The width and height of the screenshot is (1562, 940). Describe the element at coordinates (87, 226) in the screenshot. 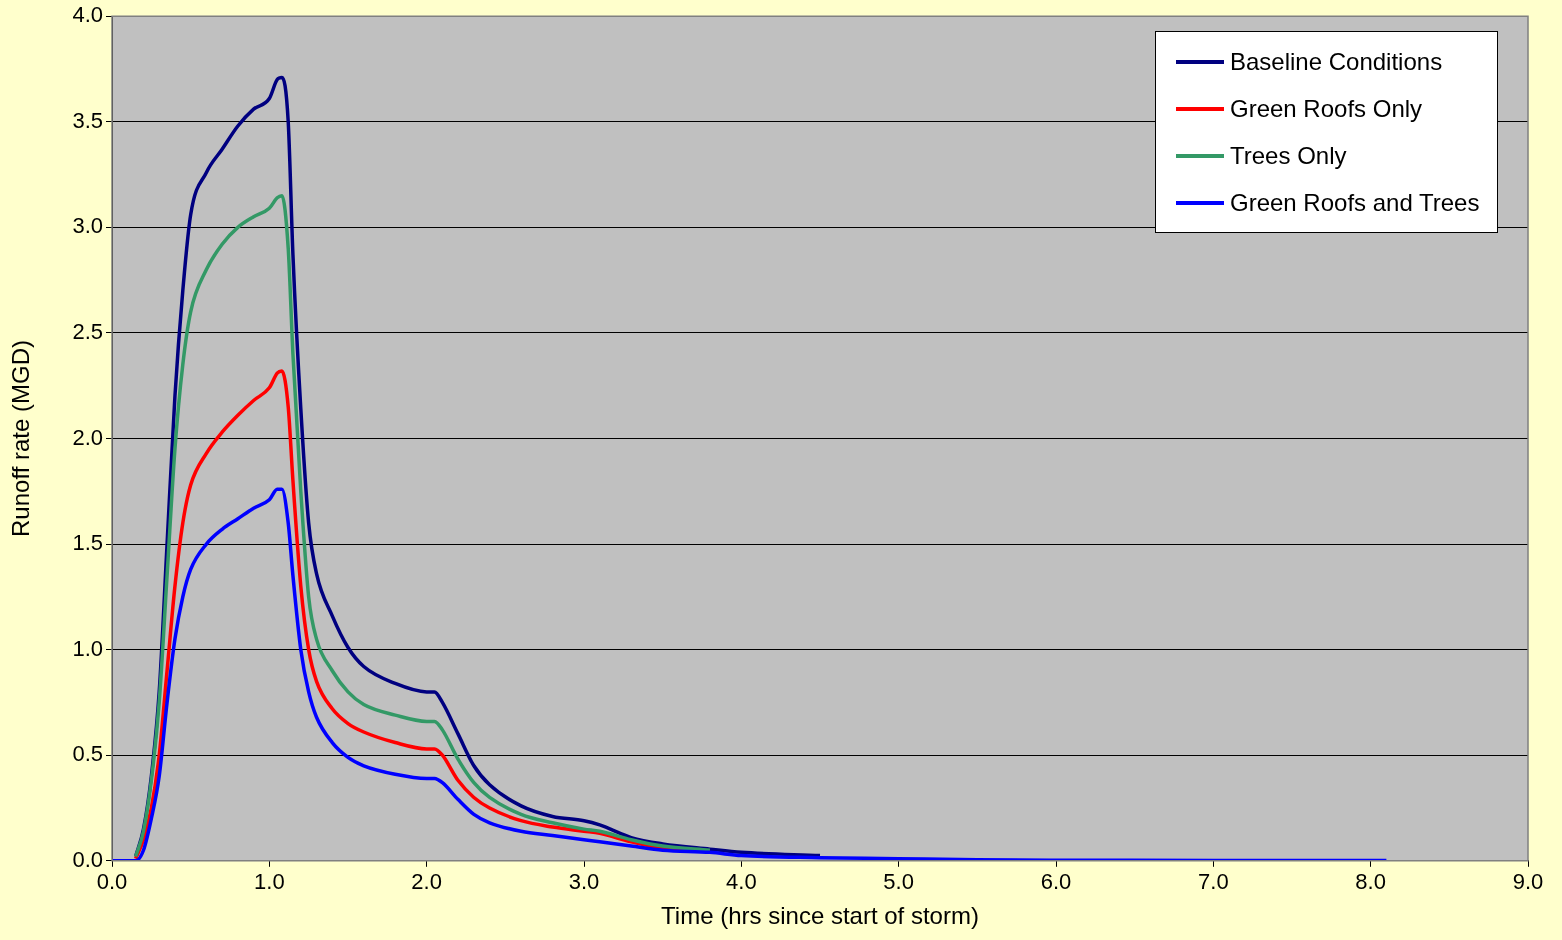

I see `y-tick-label: 3.0` at that location.